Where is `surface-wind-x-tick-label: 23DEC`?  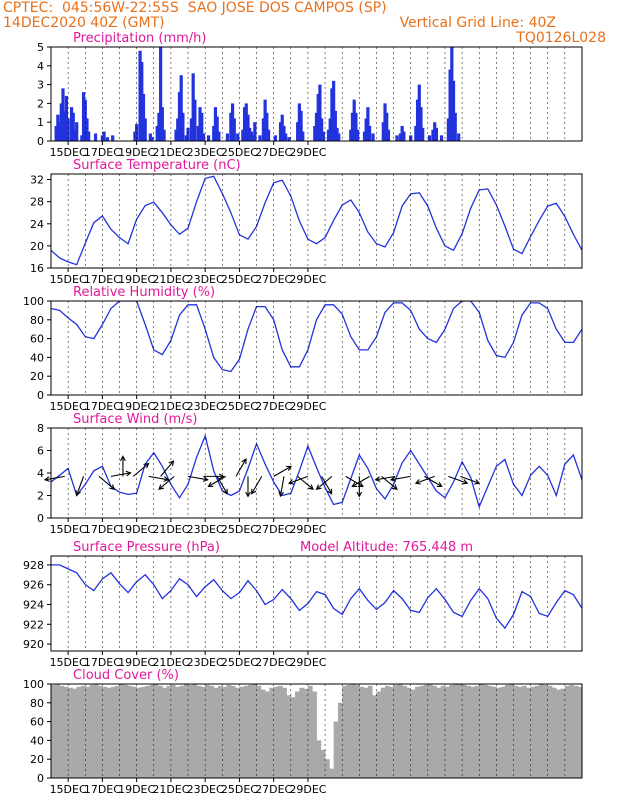 surface-wind-x-tick-label: 23DEC is located at coordinates (205, 529).